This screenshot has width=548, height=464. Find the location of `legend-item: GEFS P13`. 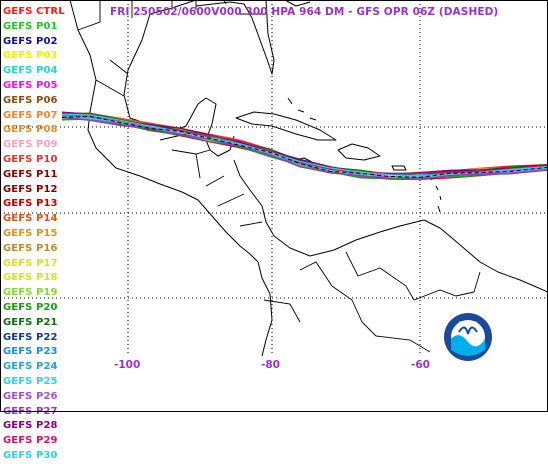

legend-item: GEFS P13 is located at coordinates (30, 204).